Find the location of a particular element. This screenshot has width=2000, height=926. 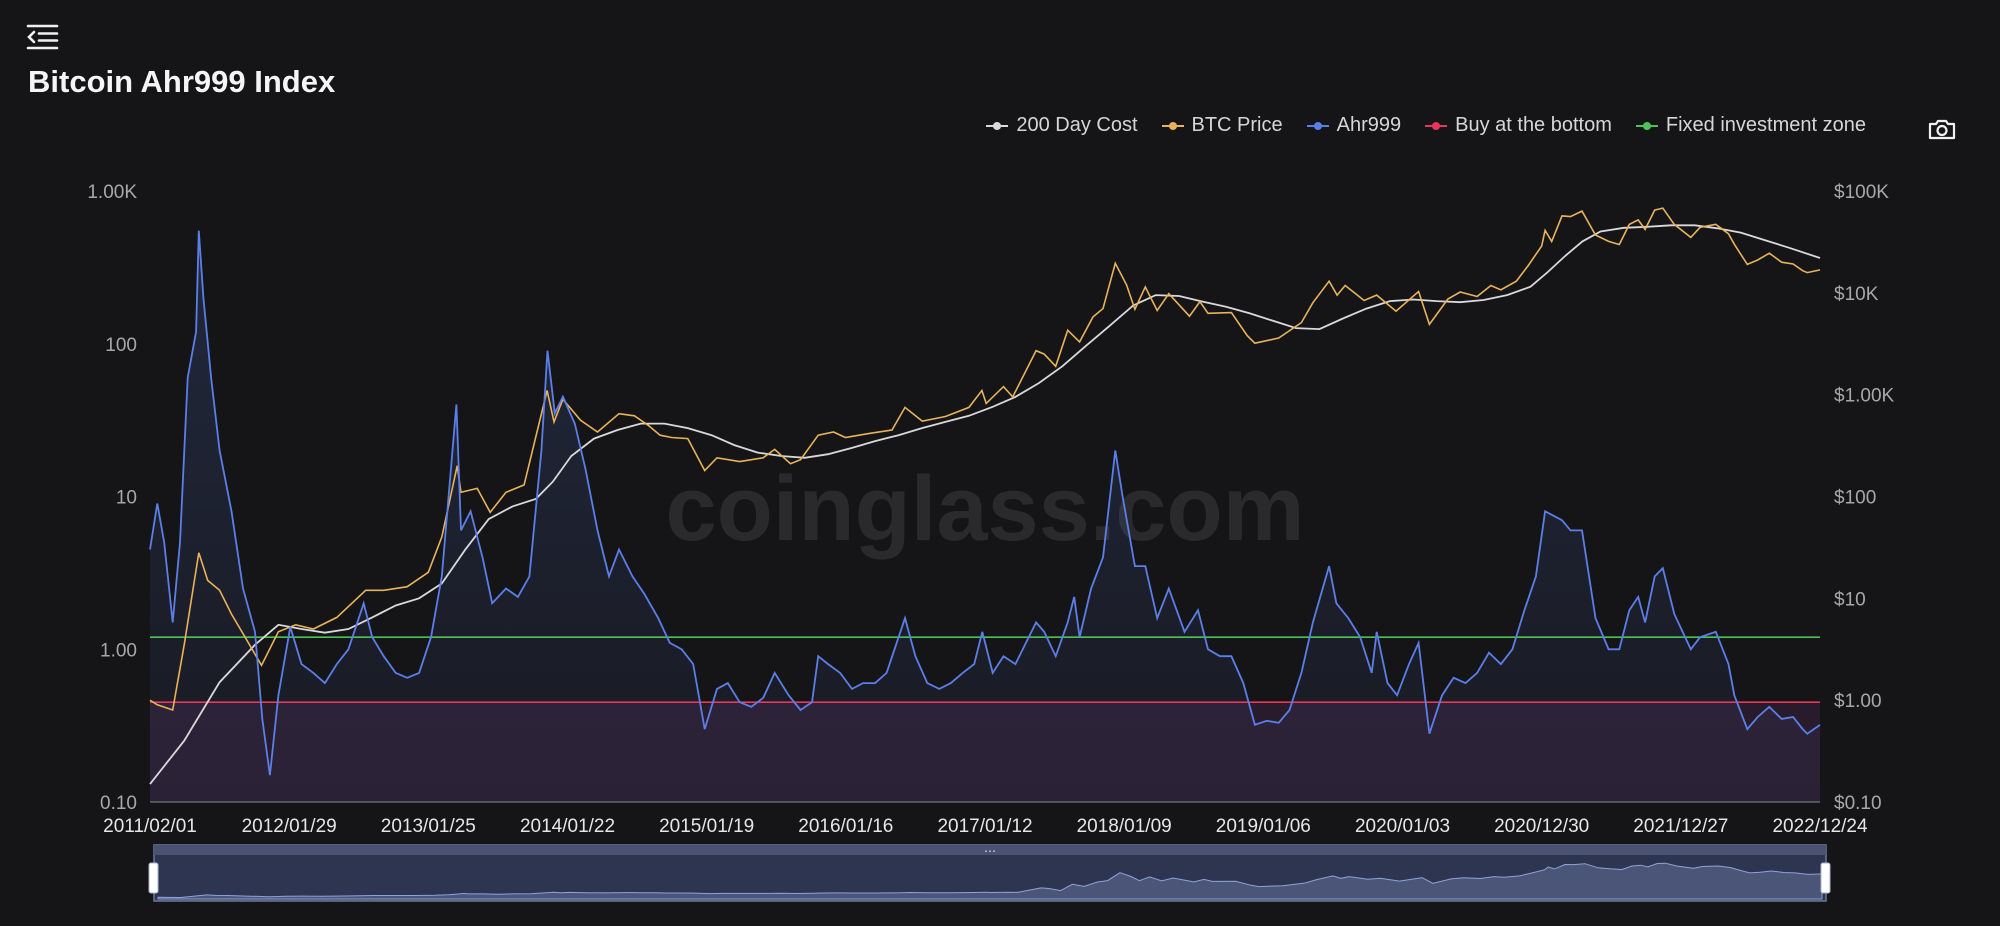

right-axis-tick: $100K is located at coordinates (1861, 192).